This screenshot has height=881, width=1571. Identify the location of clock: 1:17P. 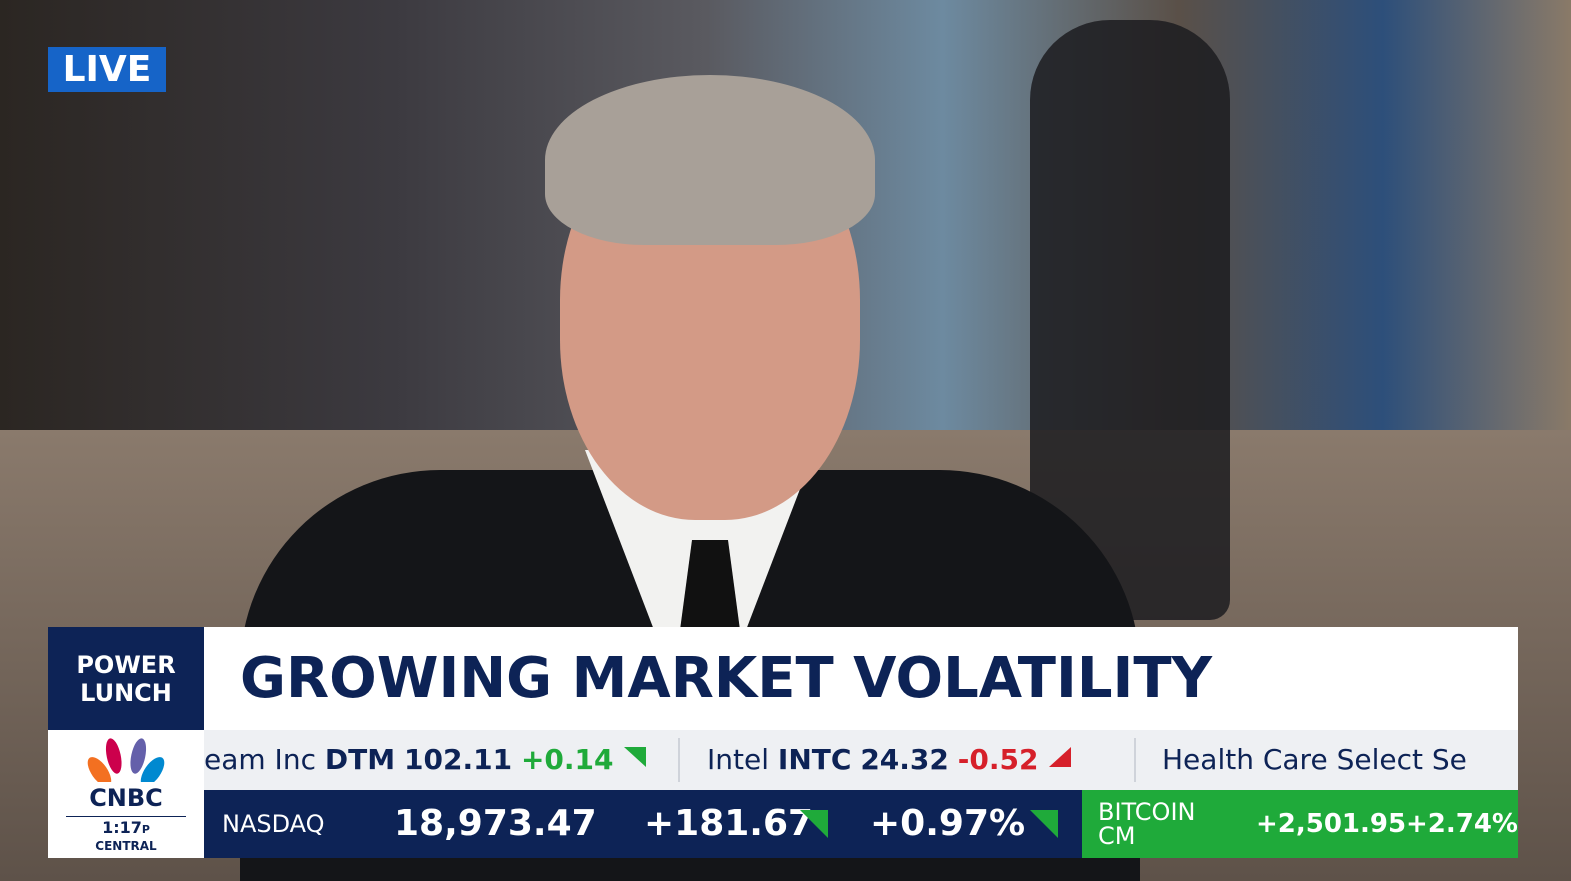
(126, 829).